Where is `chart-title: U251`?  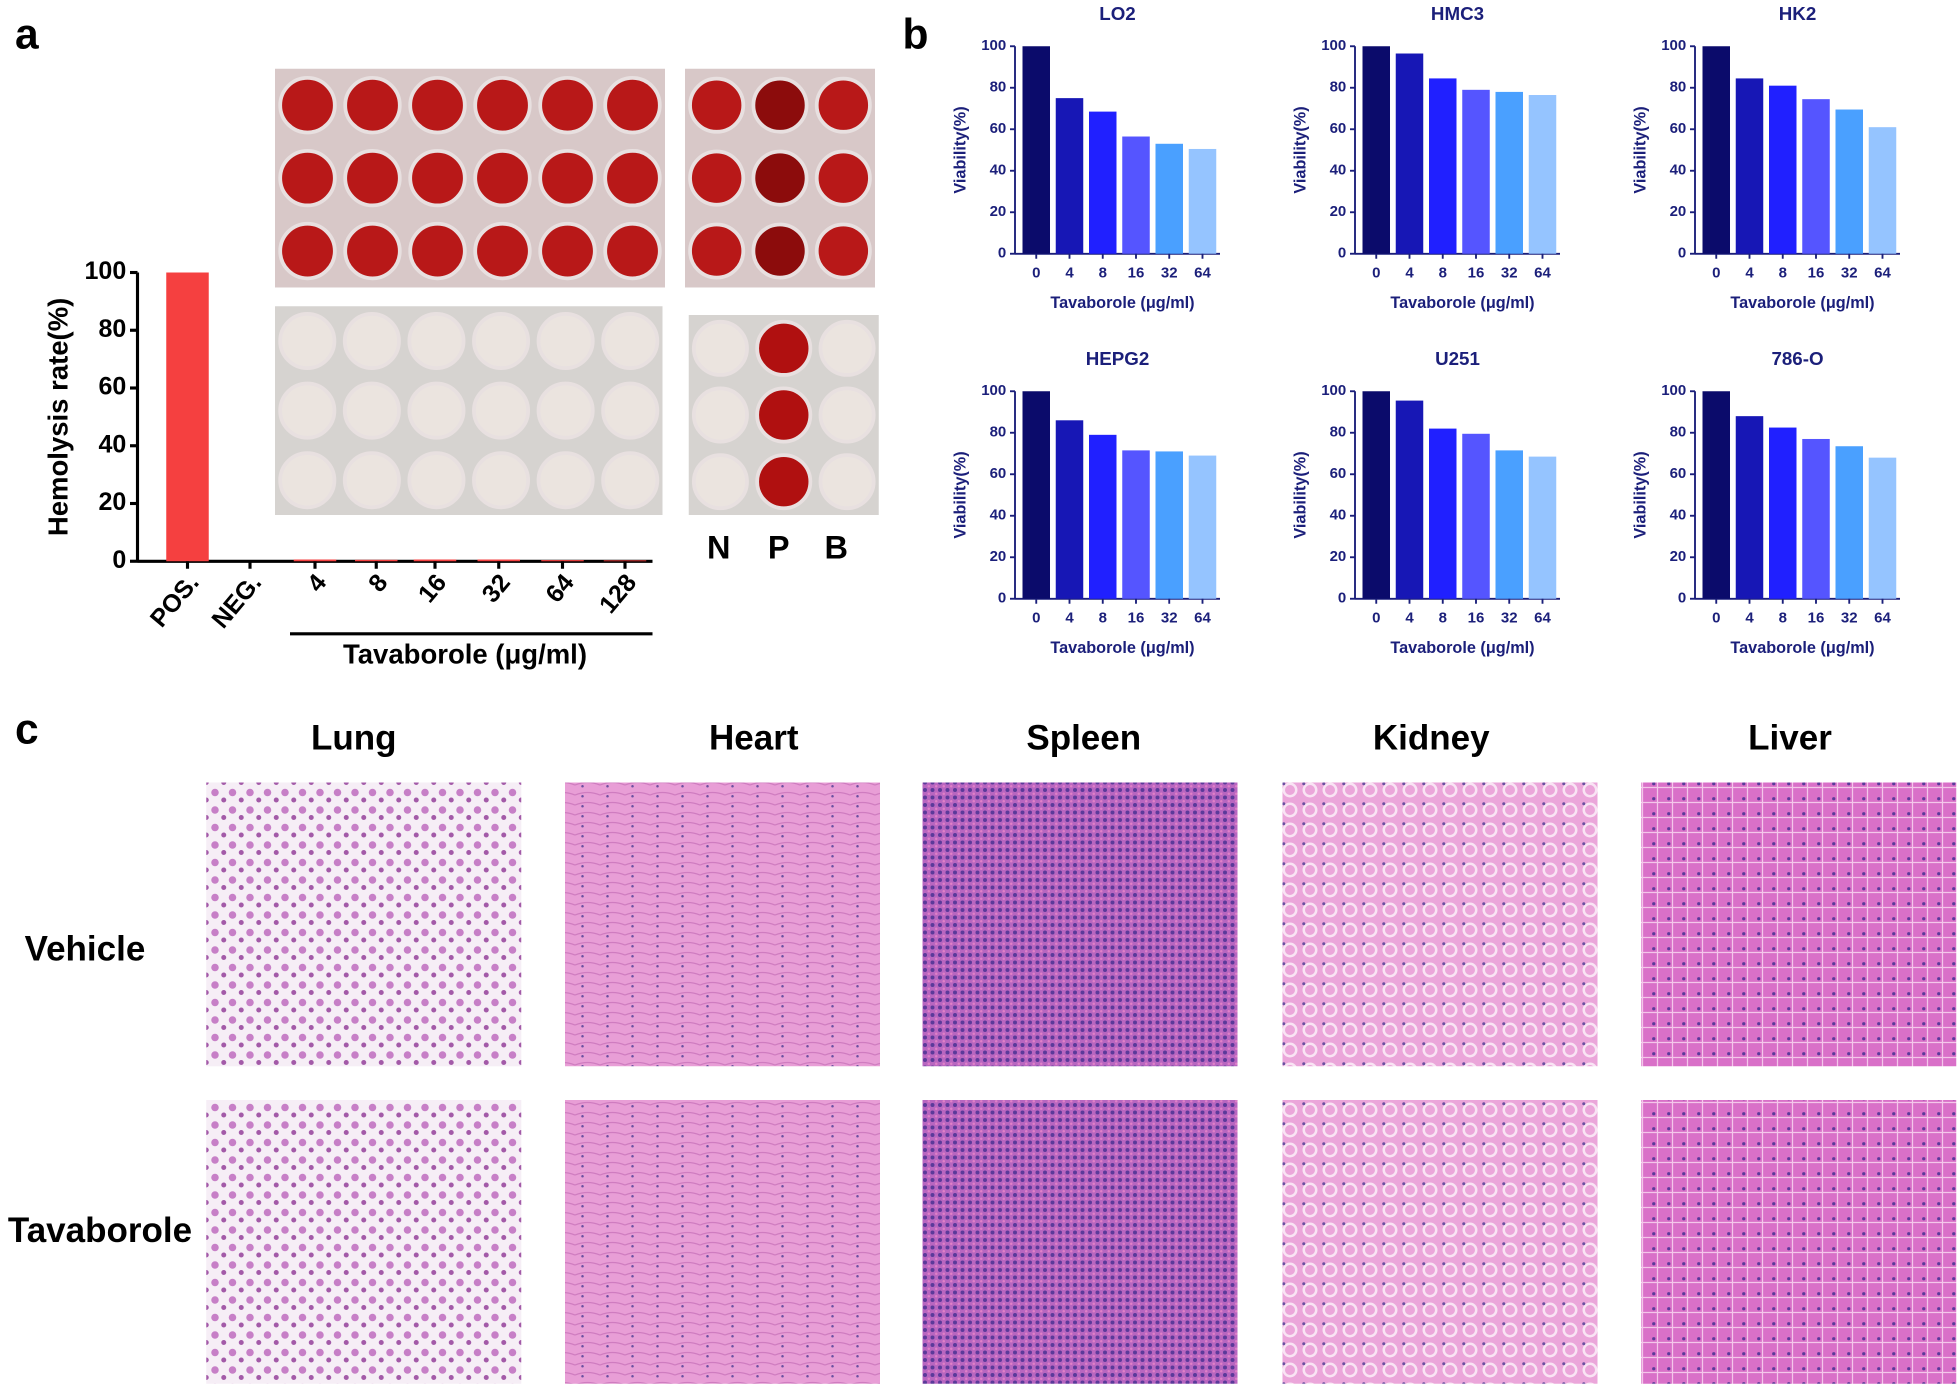
chart-title: U251 is located at coordinates (1457, 358).